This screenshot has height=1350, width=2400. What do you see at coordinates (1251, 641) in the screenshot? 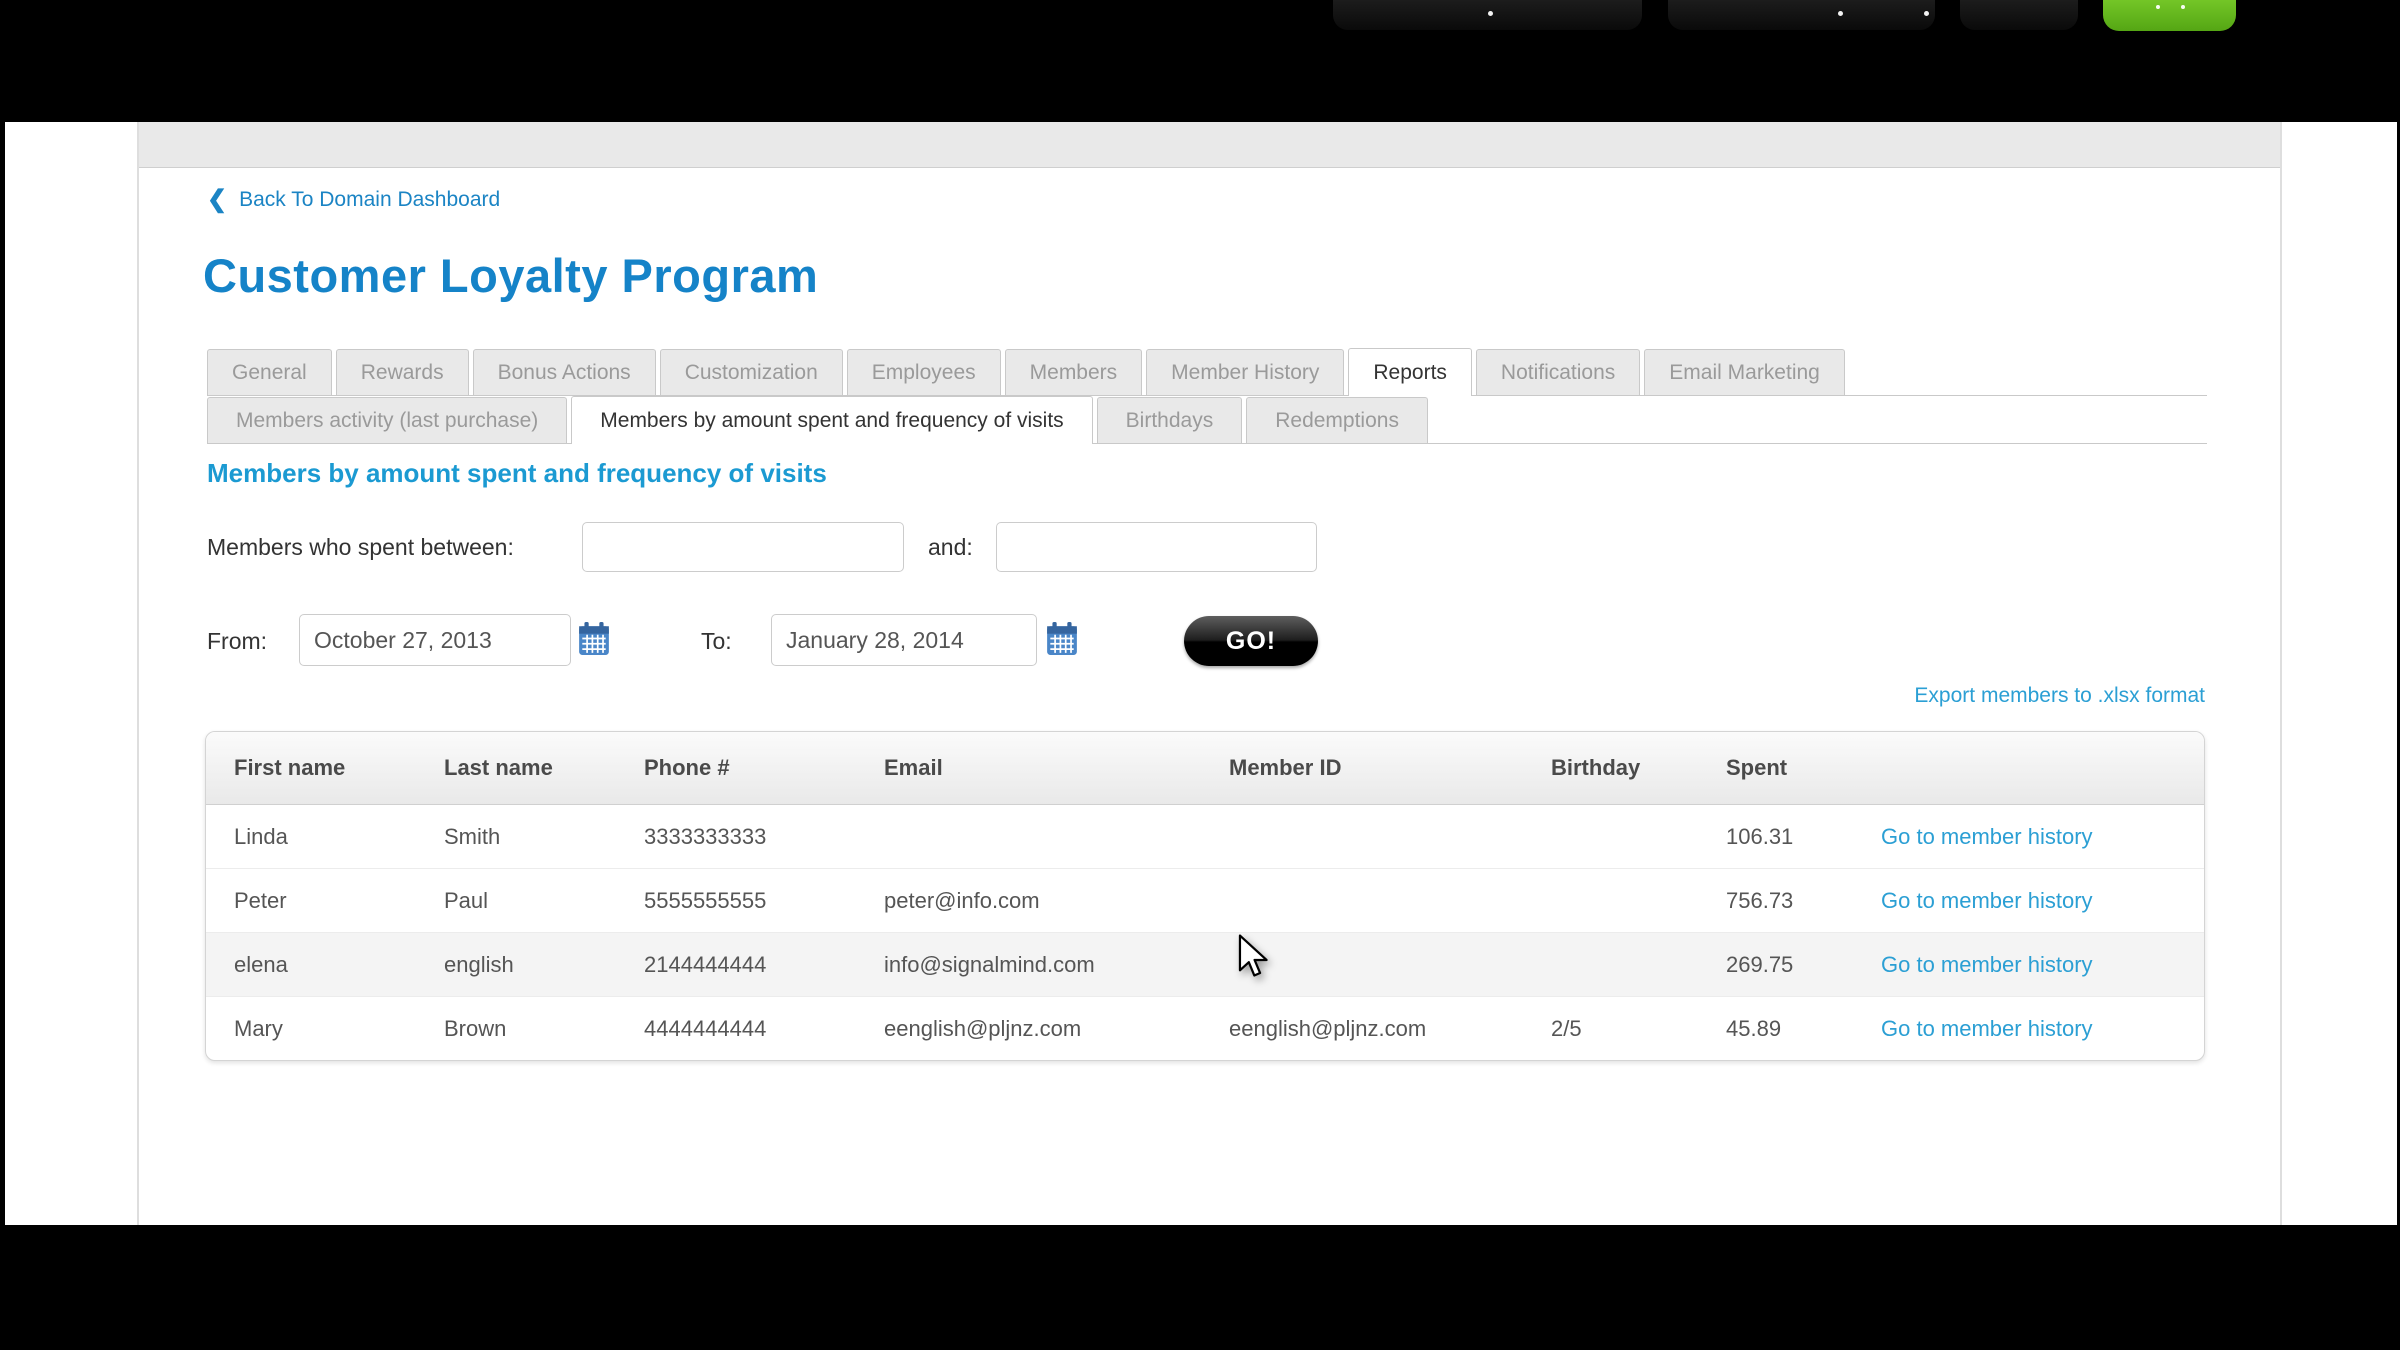
I see `go-button: GO!` at bounding box center [1251, 641].